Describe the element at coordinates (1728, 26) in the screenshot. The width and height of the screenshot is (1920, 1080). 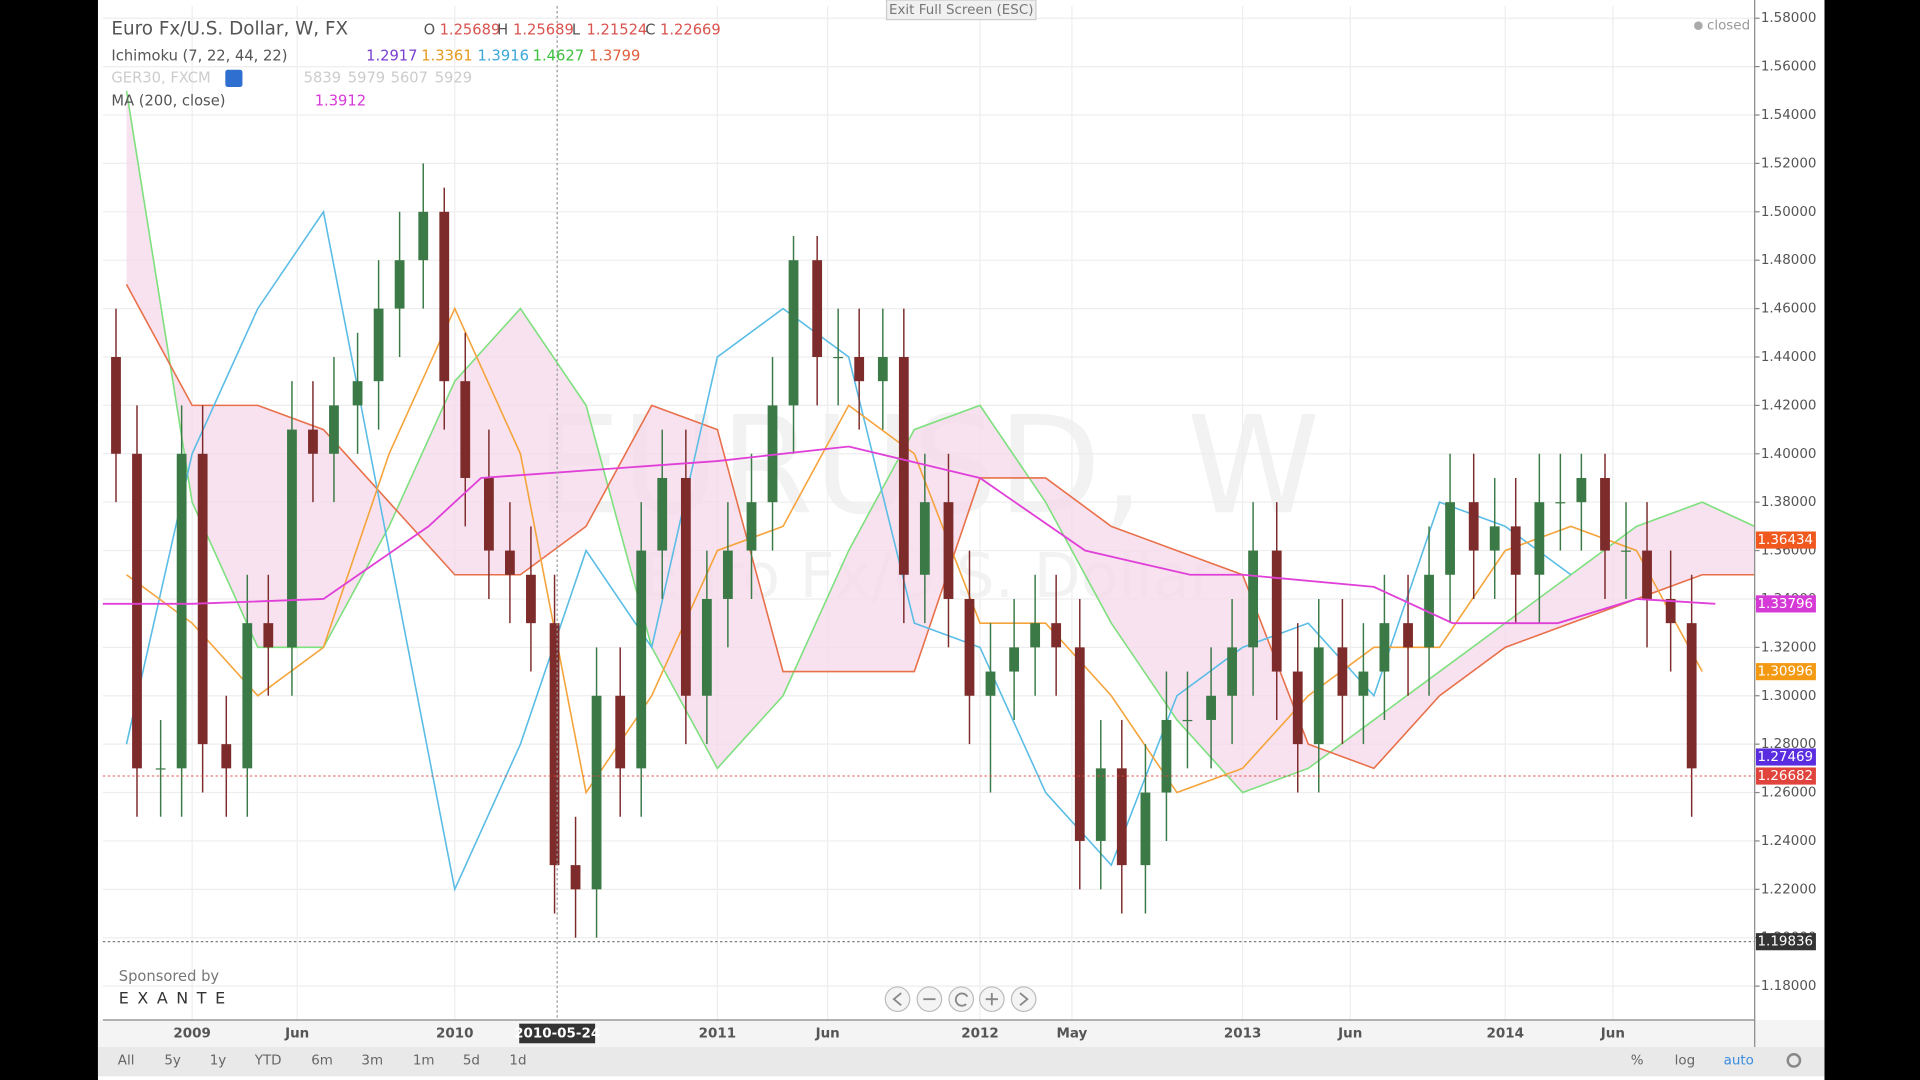
I see `market-status: closed` at that location.